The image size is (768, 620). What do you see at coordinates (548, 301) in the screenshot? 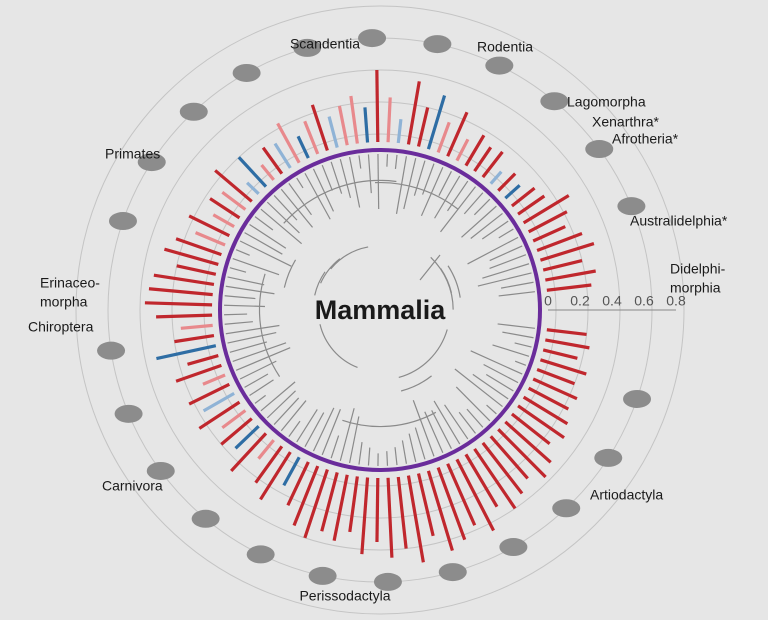
I see `y-tick-label: 0` at bounding box center [548, 301].